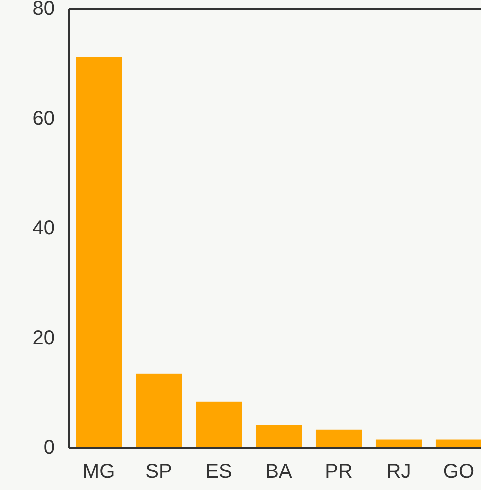 Image resolution: width=481 pixels, height=490 pixels. I want to click on y-tick-label: 80, so click(43, 10).